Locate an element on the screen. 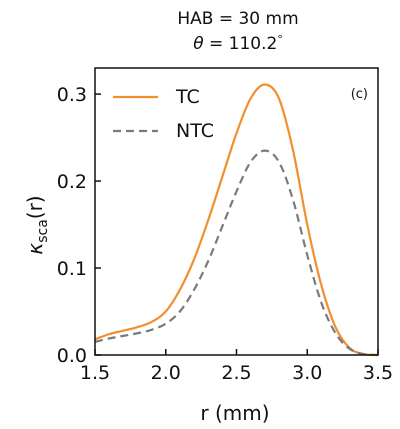 This screenshot has height=429, width=400. x-axis-label: r (mm) is located at coordinates (234, 413).